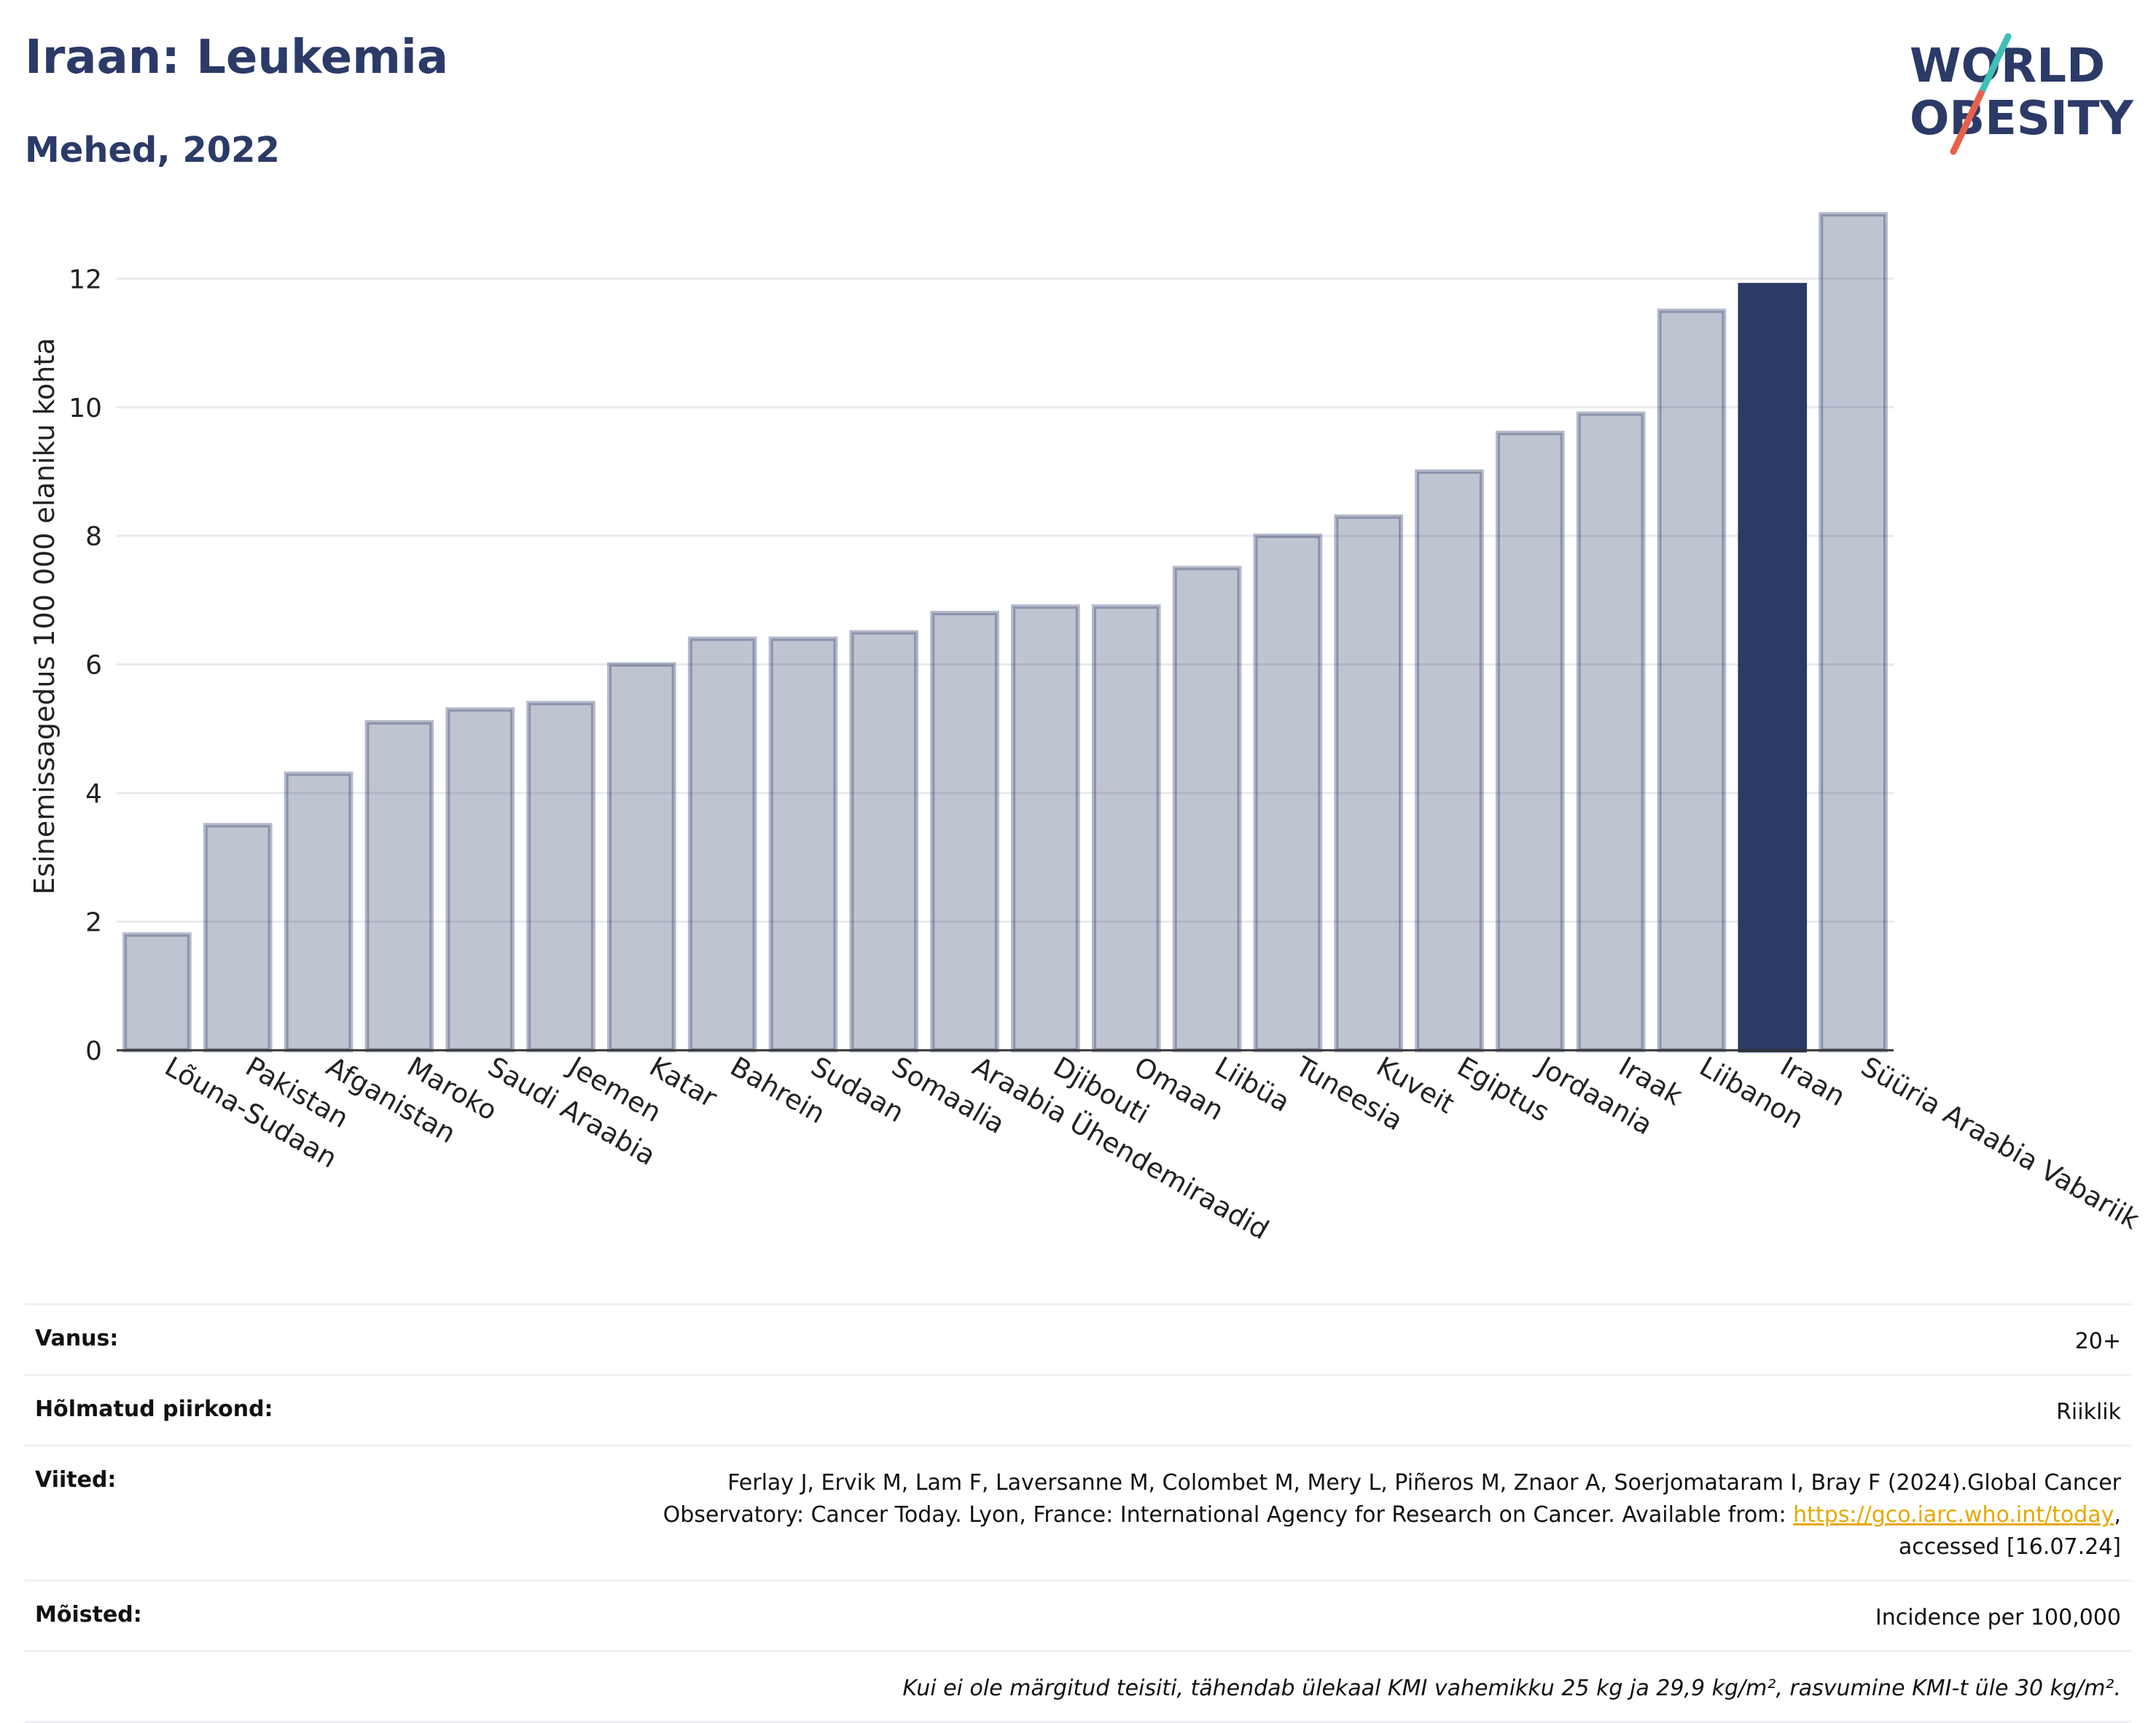  Describe the element at coordinates (154, 1409) in the screenshot. I see `region-label: Hõlmatud piirkond:` at that location.